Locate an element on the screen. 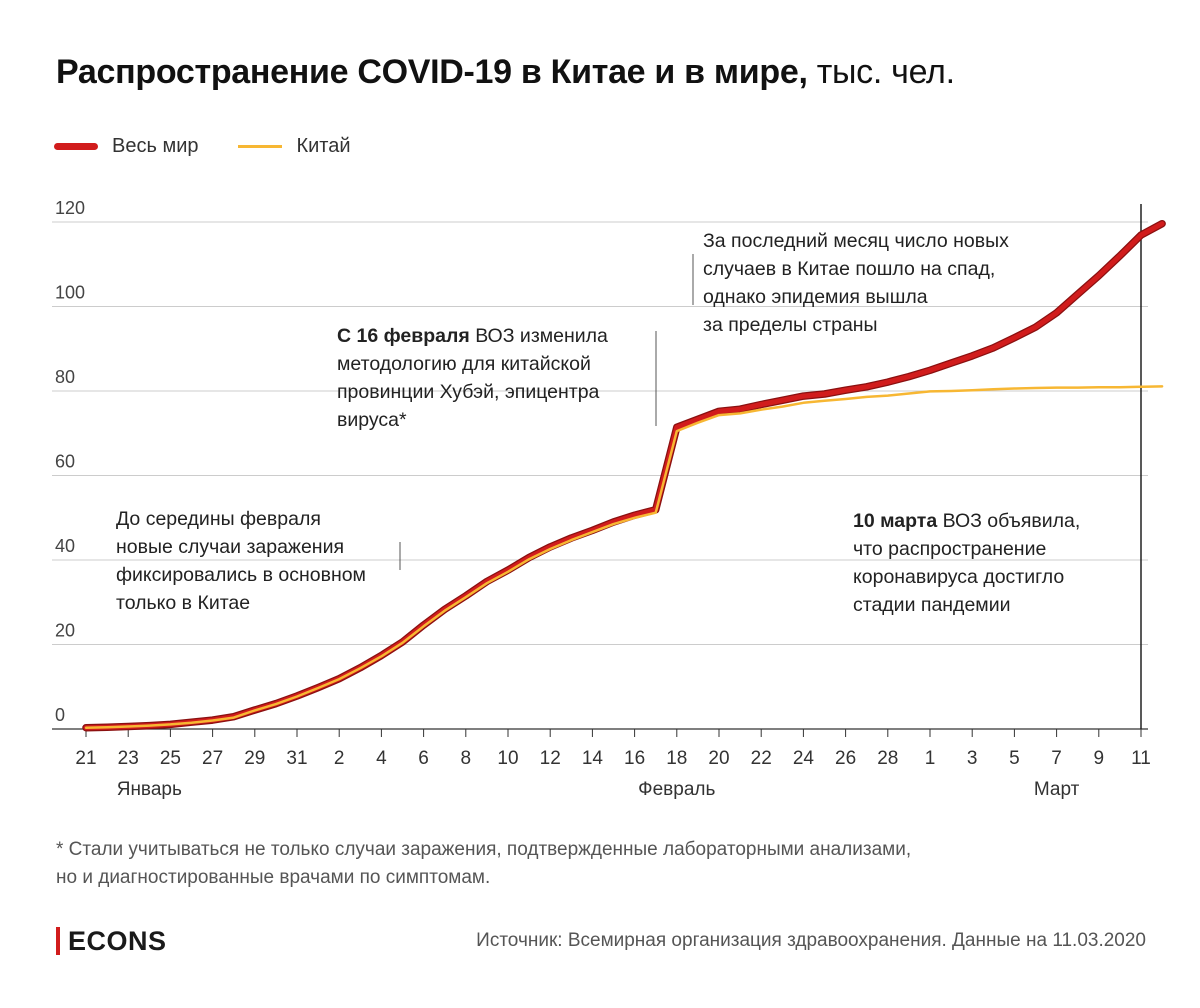 This screenshot has height=1008, width=1200. annotation-feb16-line: методологию для китайской is located at coordinates (464, 364).